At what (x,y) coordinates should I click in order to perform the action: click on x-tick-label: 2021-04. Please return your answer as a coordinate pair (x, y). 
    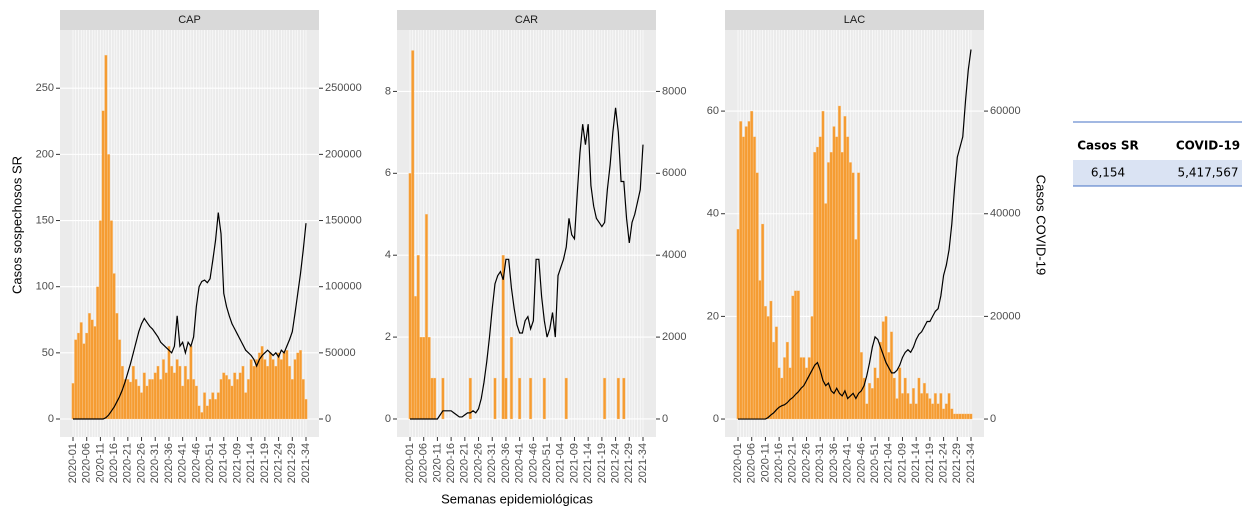
    Looking at the image, I should click on (561, 463).